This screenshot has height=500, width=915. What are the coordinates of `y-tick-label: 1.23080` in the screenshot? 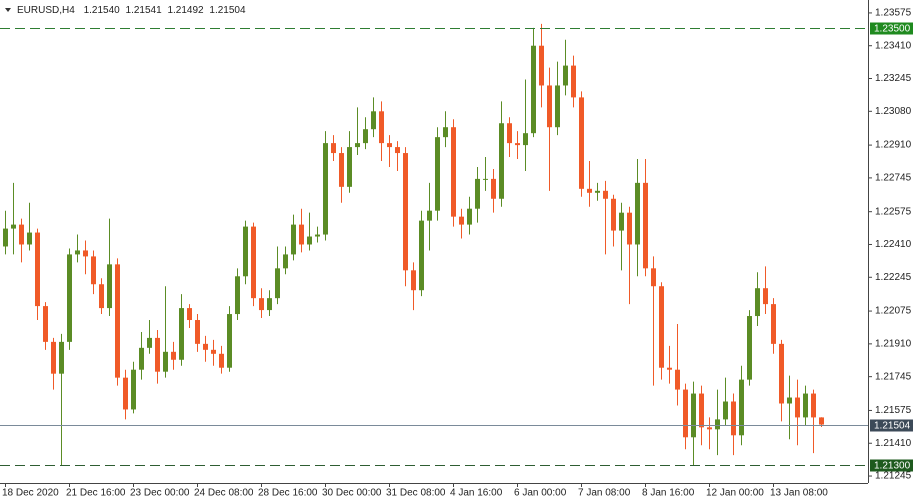 It's located at (893, 111).